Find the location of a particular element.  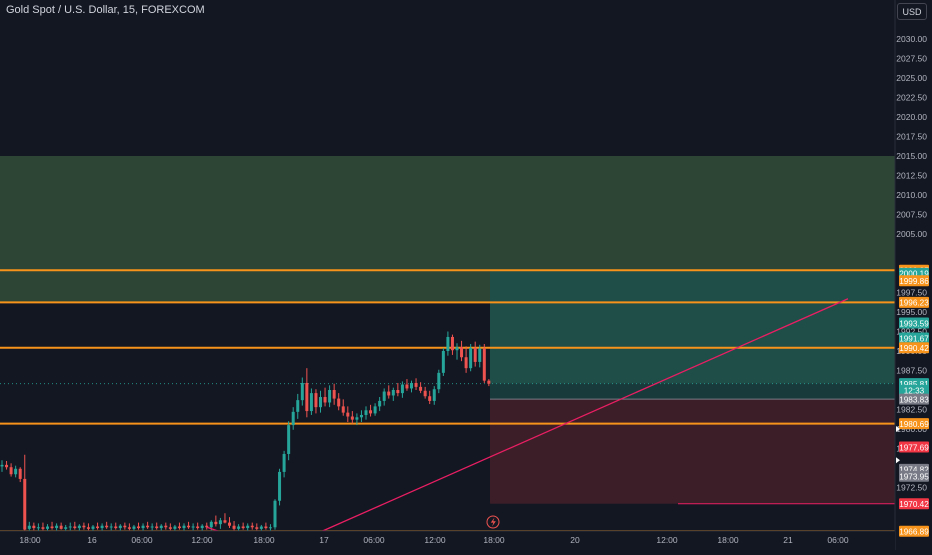

price-tag: 1980.69 is located at coordinates (914, 424).